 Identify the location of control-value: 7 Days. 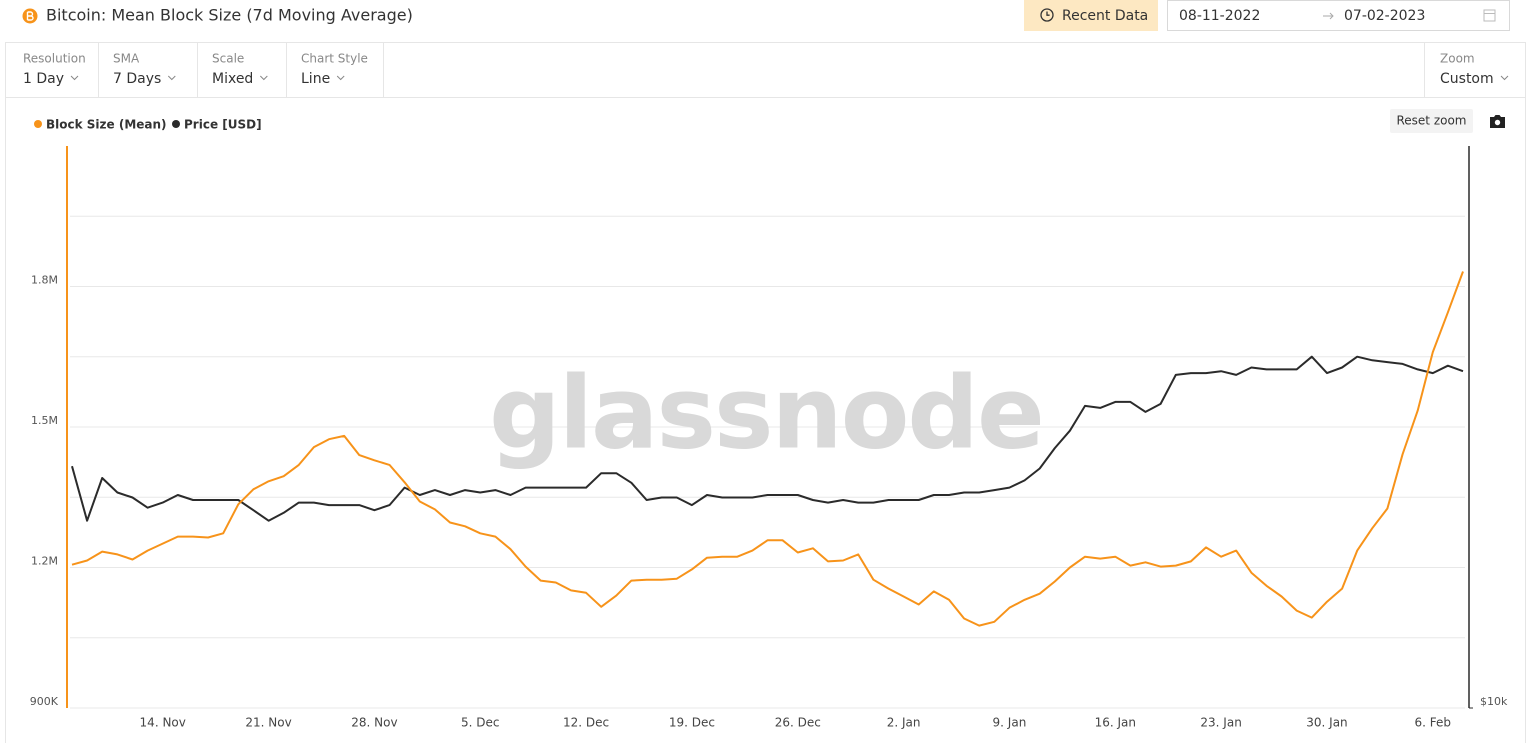
(137, 79).